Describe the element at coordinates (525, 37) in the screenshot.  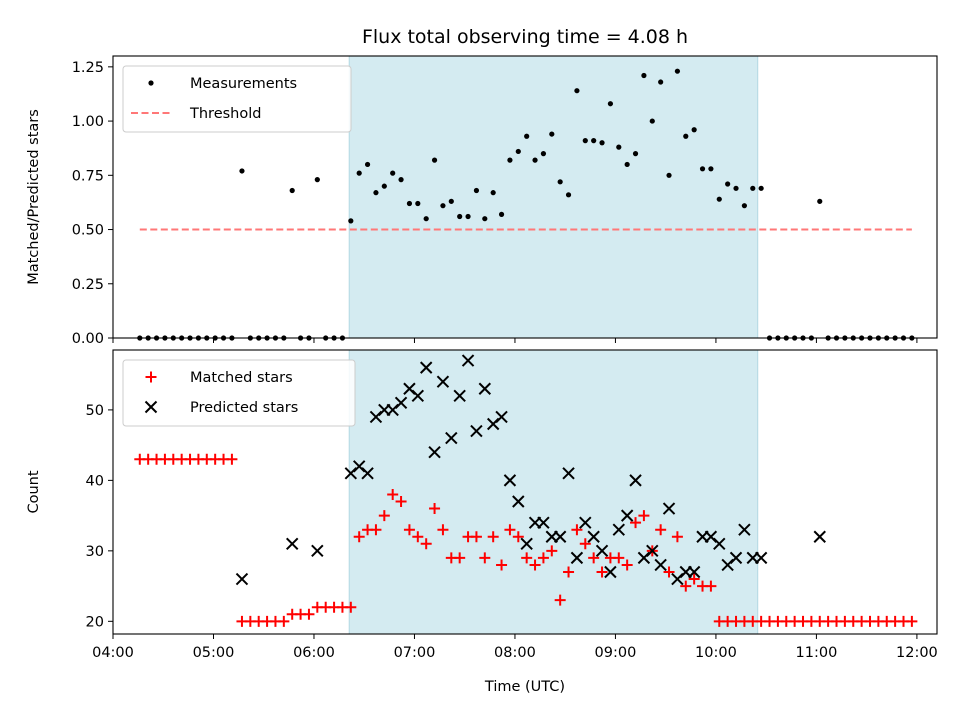
I see `chart-title: Flux total observing time = 4.08 h` at that location.